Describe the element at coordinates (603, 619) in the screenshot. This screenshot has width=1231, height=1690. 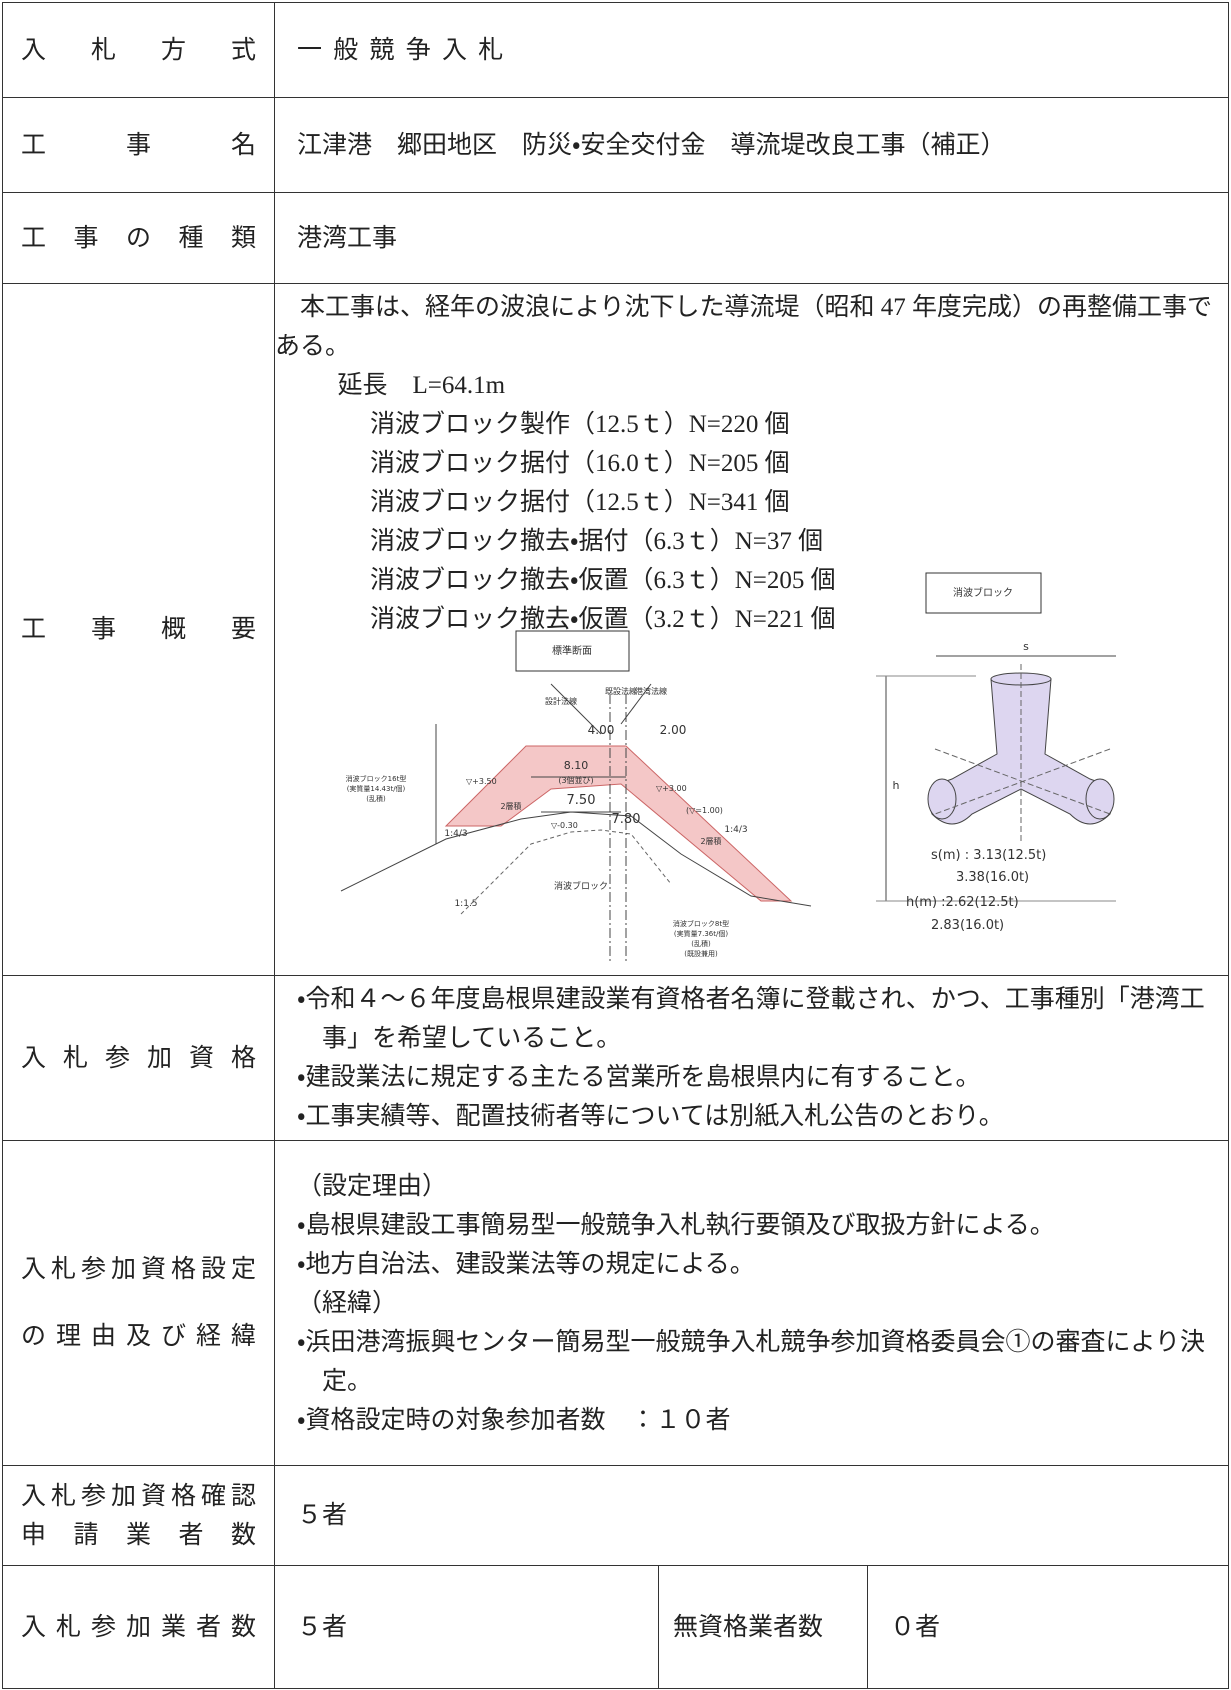
I see `content-line: 消波ブロック撤去・仮置（3.2ｔ）N=221 個` at that location.